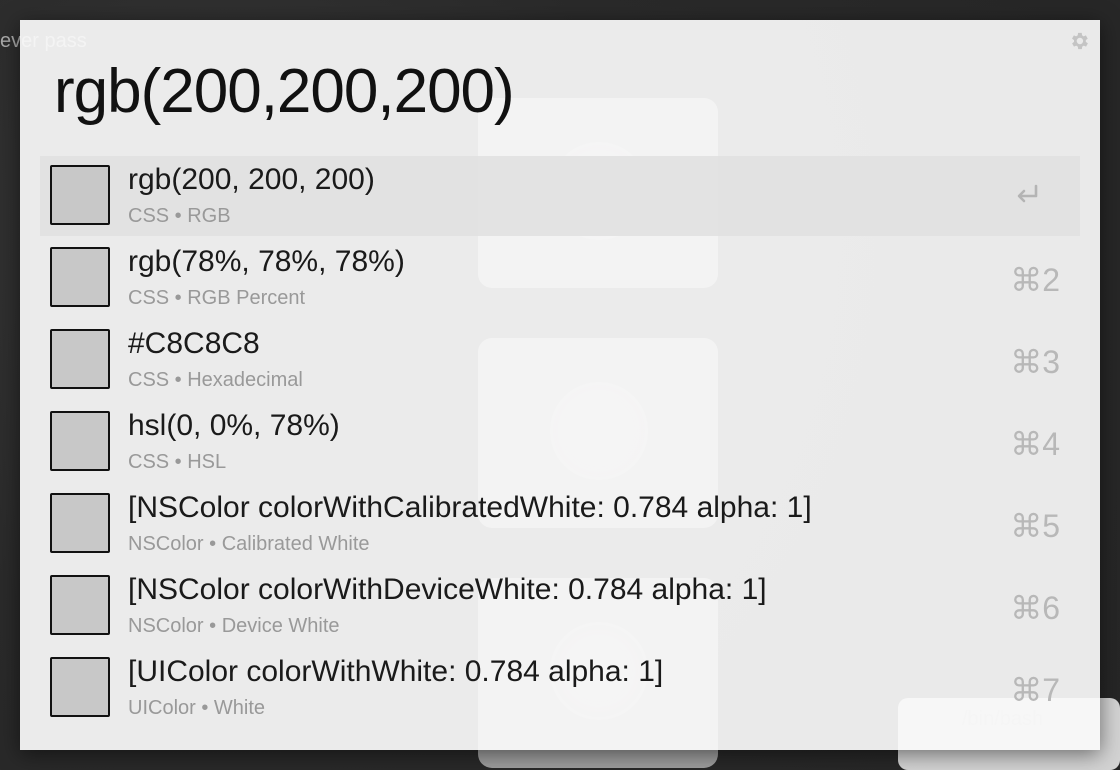 This screenshot has height=770, width=1120. I want to click on result-shortcut: ⌘7, so click(1035, 690).